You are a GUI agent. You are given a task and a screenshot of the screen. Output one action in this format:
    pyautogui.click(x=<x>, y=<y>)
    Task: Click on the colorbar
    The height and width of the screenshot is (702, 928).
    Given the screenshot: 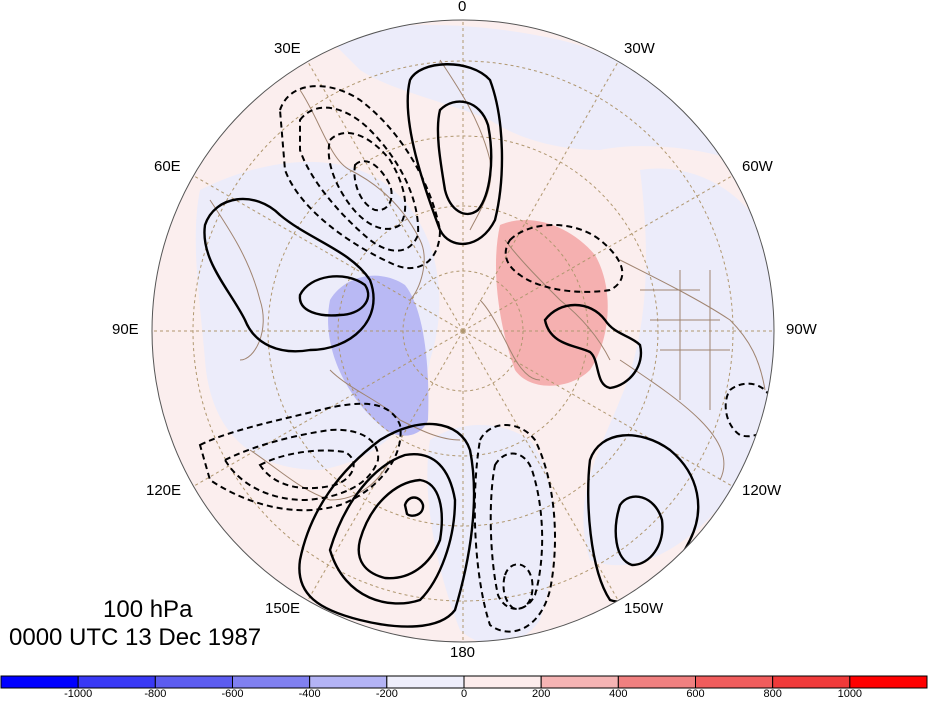 What is the action you would take?
    pyautogui.click(x=464, y=682)
    